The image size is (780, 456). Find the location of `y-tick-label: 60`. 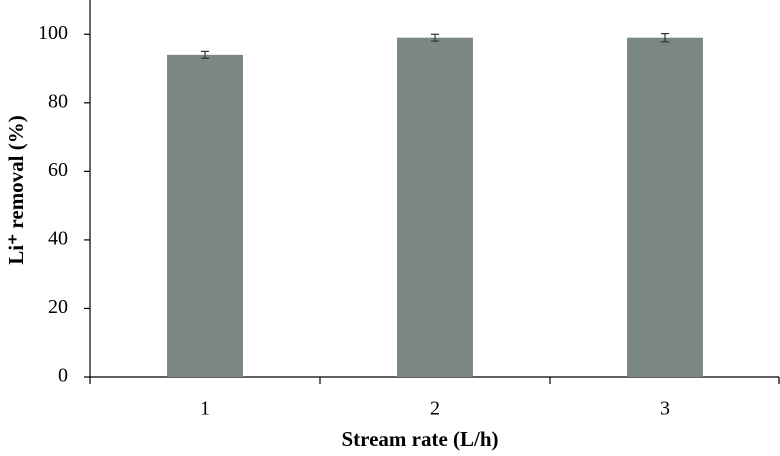

y-tick-label: 60 is located at coordinates (58, 170).